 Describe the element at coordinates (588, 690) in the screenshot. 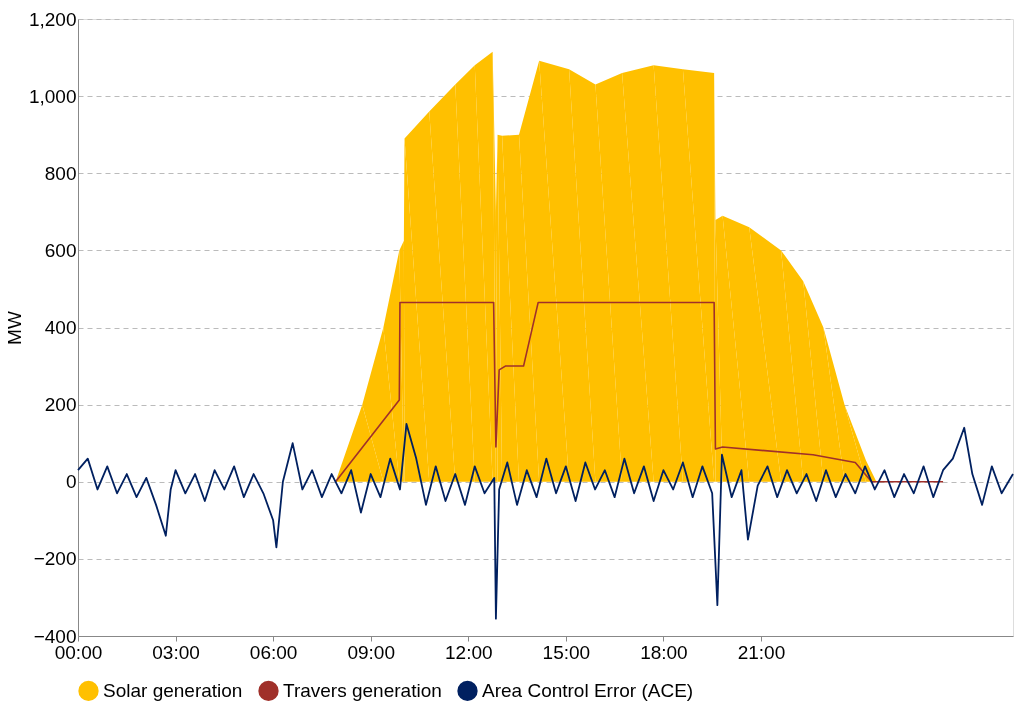

I see `legend-label: Area Control Error (ACE)` at that location.